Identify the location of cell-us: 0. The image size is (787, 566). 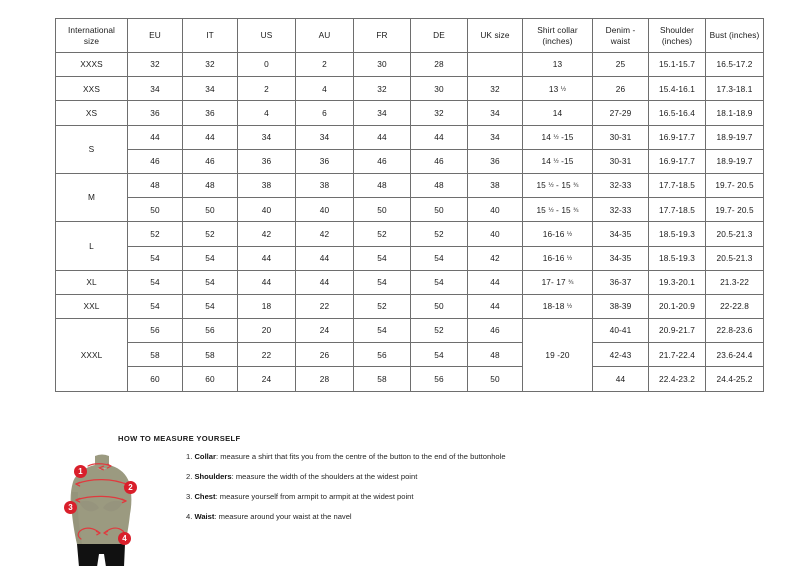
(266, 64).